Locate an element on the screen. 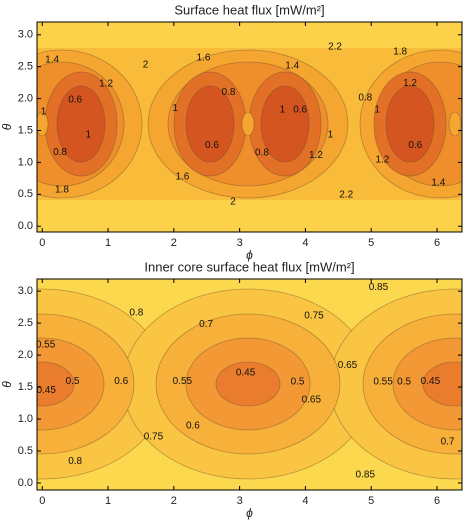 The height and width of the screenshot is (520, 474). chart-title: Surface heat flux [mW/m²] is located at coordinates (249, 9).